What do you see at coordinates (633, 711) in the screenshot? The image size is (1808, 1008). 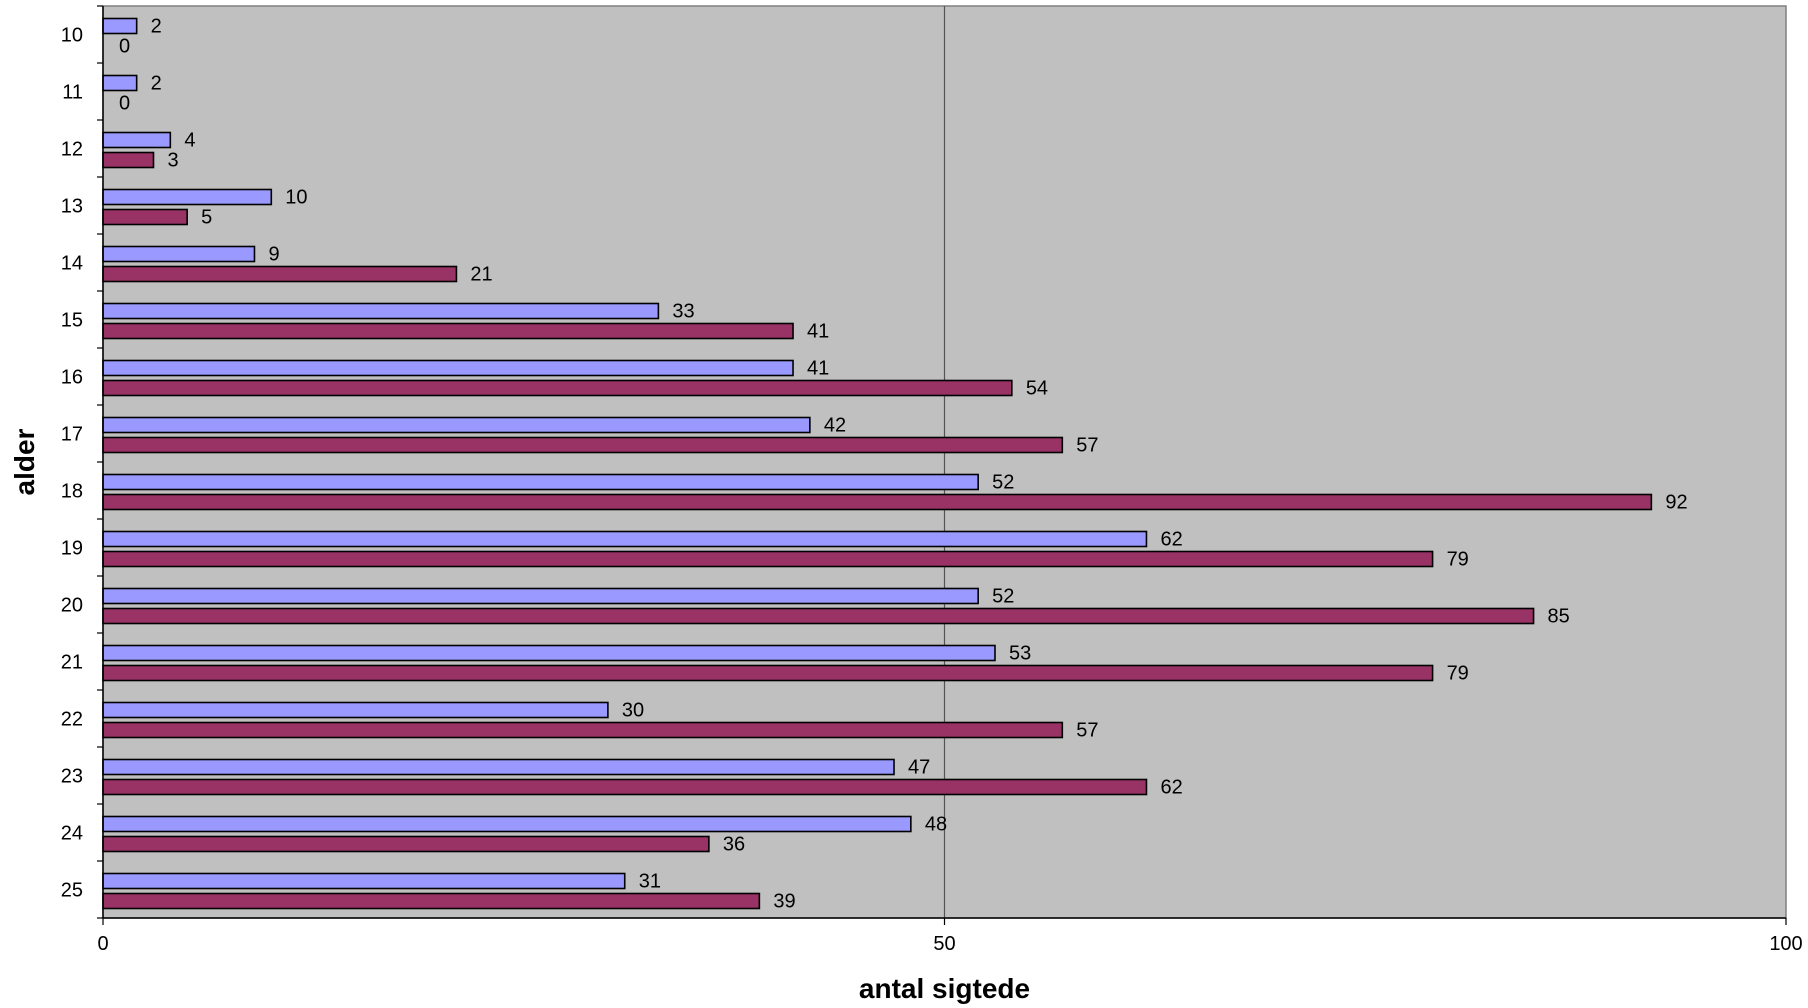 I see `data-label: 30` at bounding box center [633, 711].